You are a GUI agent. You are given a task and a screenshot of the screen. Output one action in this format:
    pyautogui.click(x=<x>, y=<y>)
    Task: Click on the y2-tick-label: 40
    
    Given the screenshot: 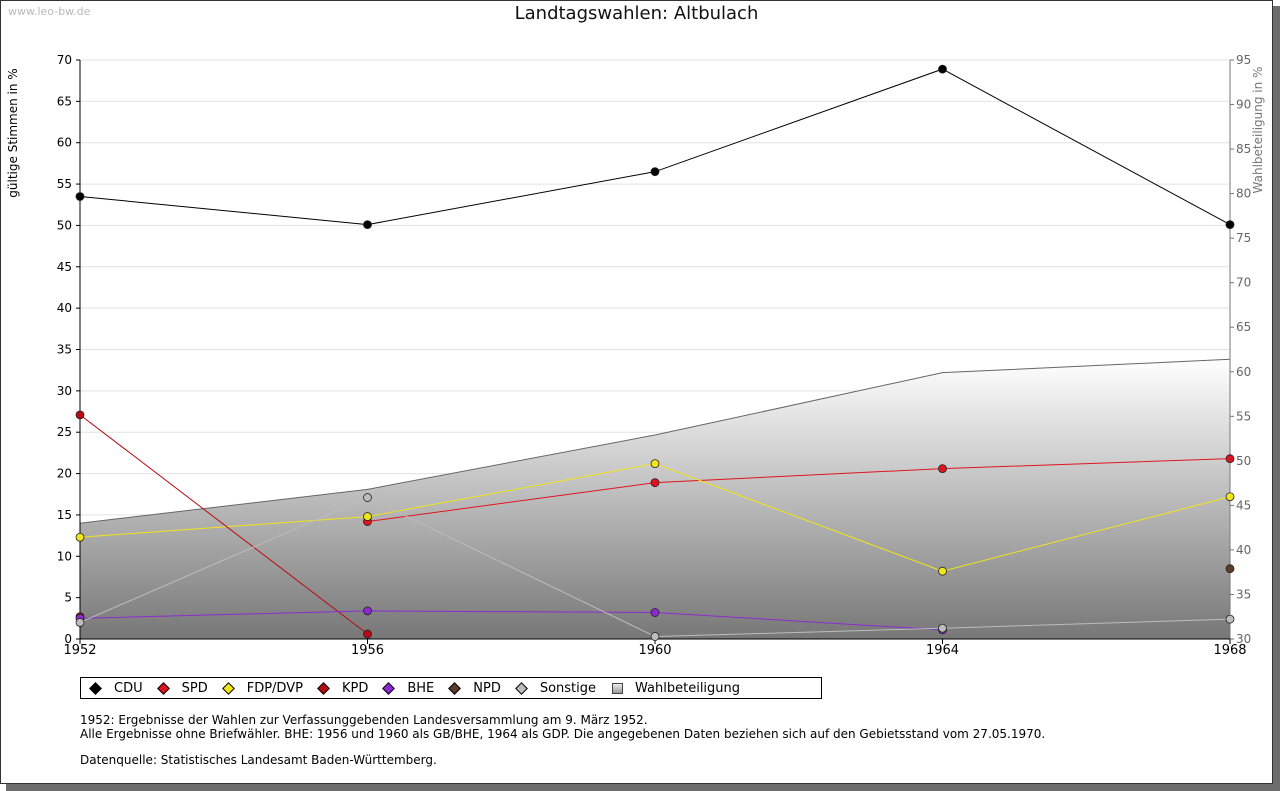 What is the action you would take?
    pyautogui.click(x=1243, y=550)
    